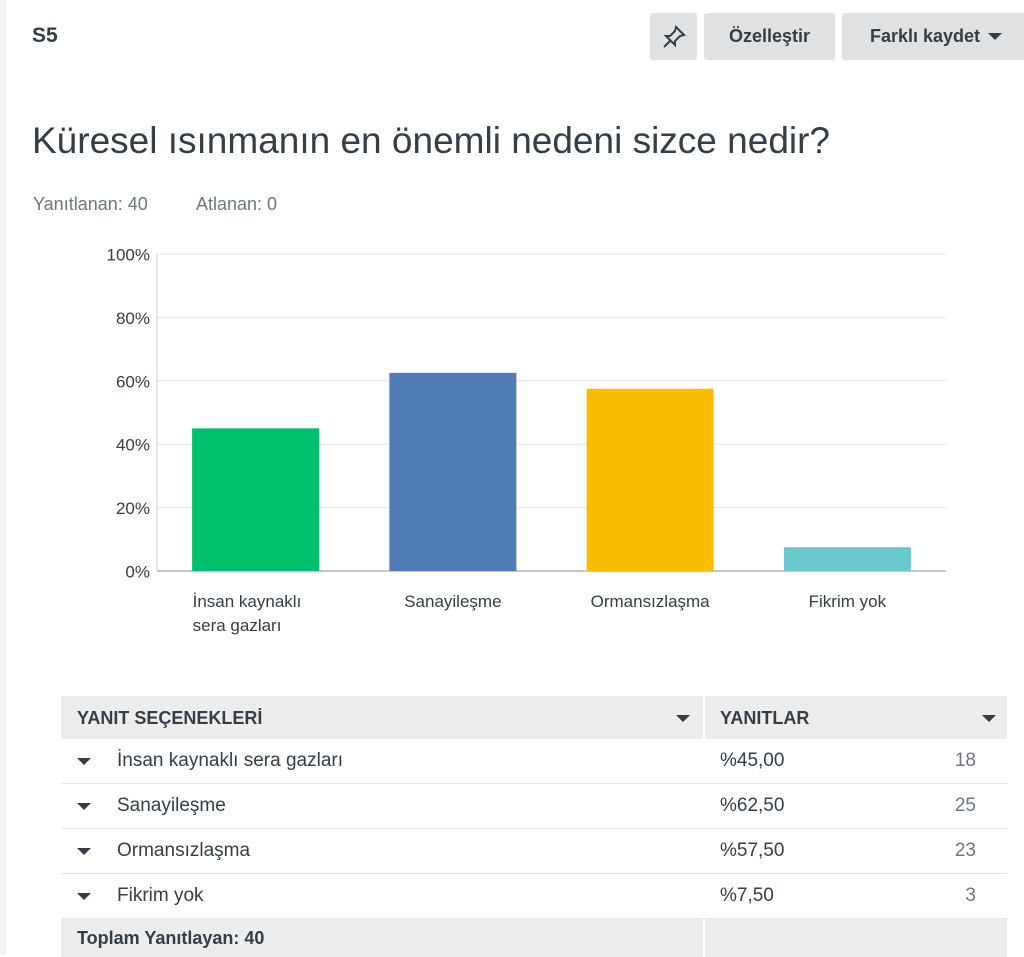 The height and width of the screenshot is (957, 1024). I want to click on y-tick-label: 100%, so click(128, 254).